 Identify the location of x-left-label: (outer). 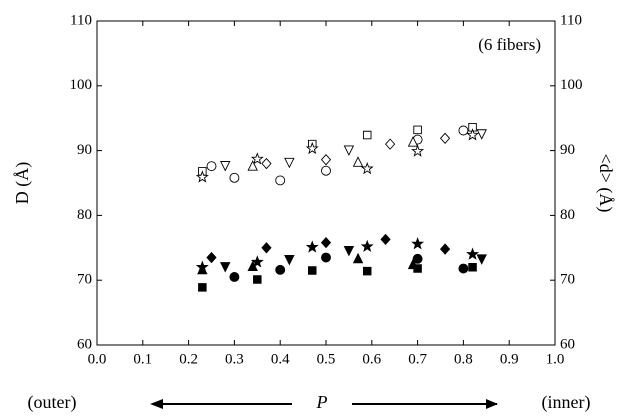
(52, 402).